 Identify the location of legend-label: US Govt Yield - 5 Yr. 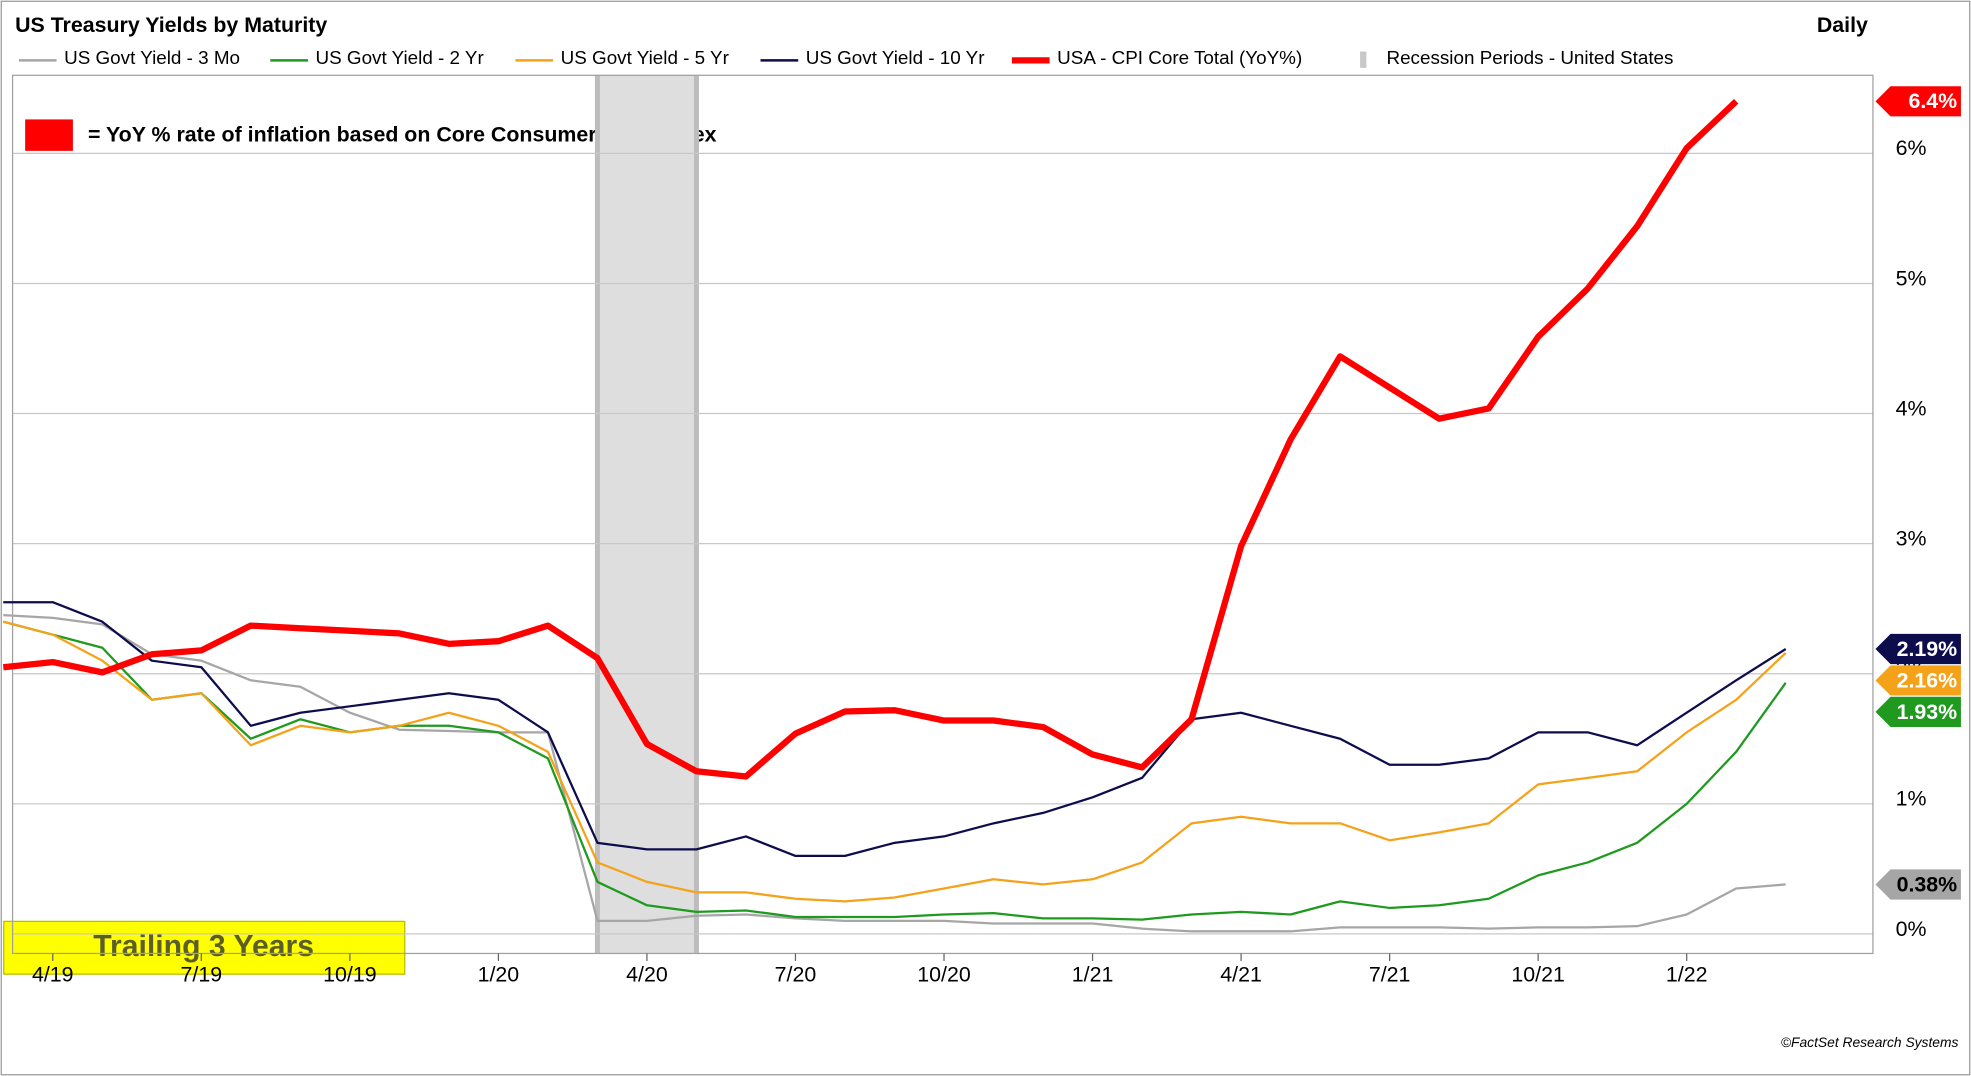
(645, 57).